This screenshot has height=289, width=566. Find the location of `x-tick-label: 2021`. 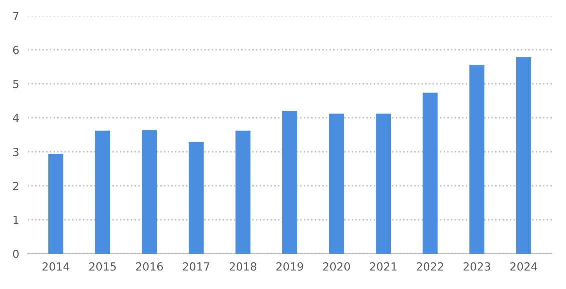

x-tick-label: 2021 is located at coordinates (383, 266).